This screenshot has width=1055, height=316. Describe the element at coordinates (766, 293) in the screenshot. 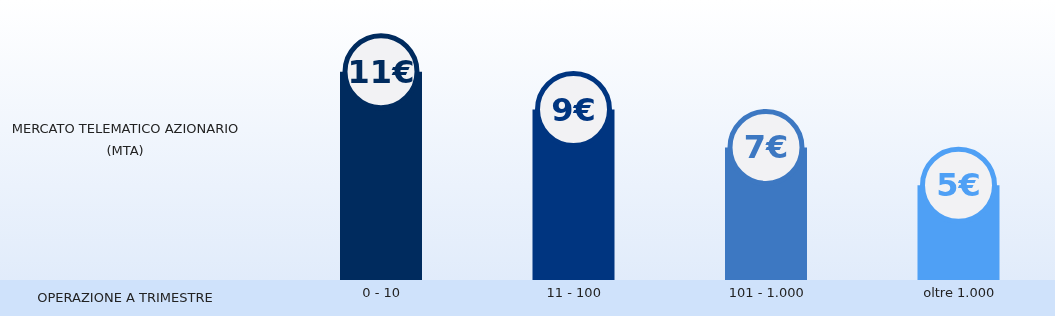

I see `x-tick-label: 101 - 1.000` at that location.